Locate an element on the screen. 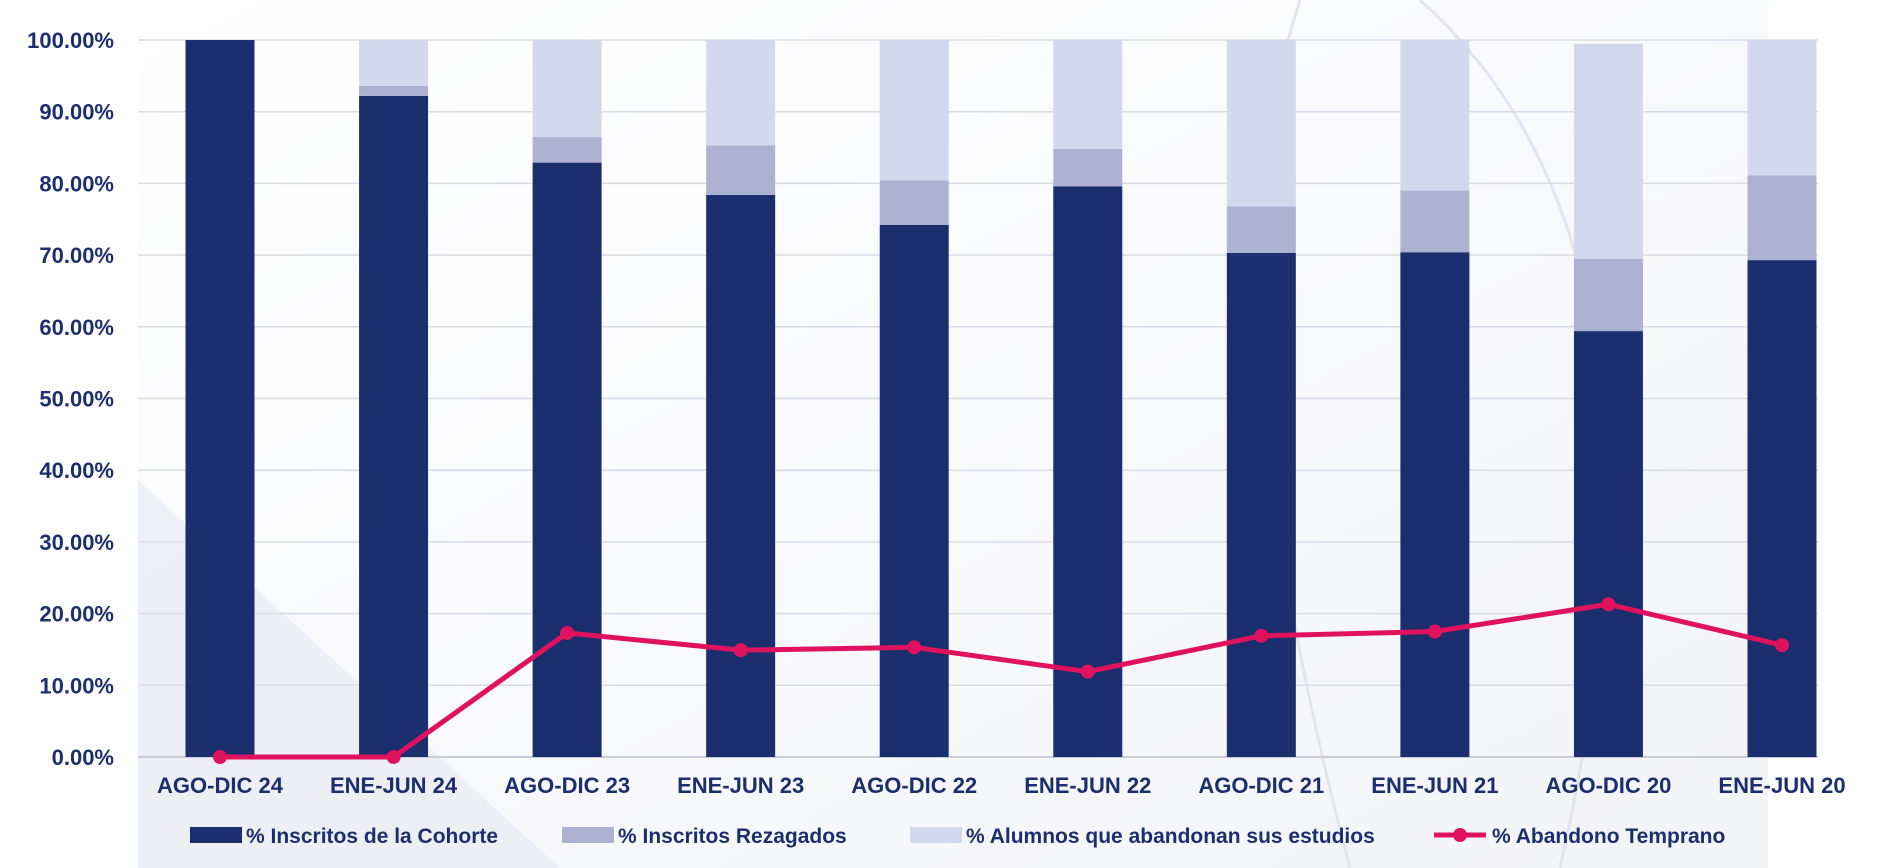  x-tick-label: ENE-JUN 21 is located at coordinates (1434, 785).